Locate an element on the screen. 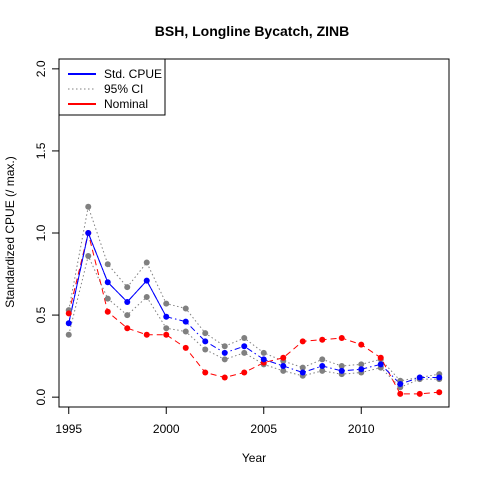 Image resolution: width=480 pixels, height=480 pixels. std-cpue-line-solid is located at coordinates (117, 277).